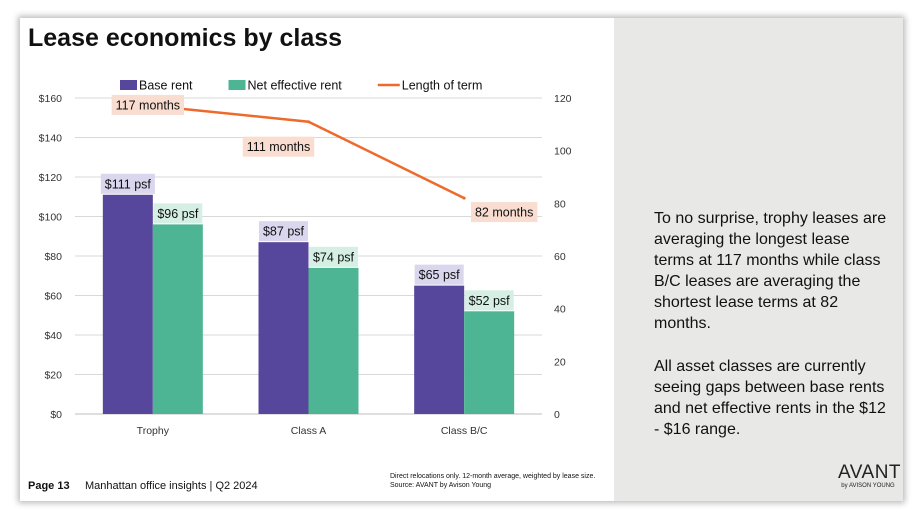 The width and height of the screenshot is (923, 519). What do you see at coordinates (153, 431) in the screenshot?
I see `x-category-label: Trophy` at bounding box center [153, 431].